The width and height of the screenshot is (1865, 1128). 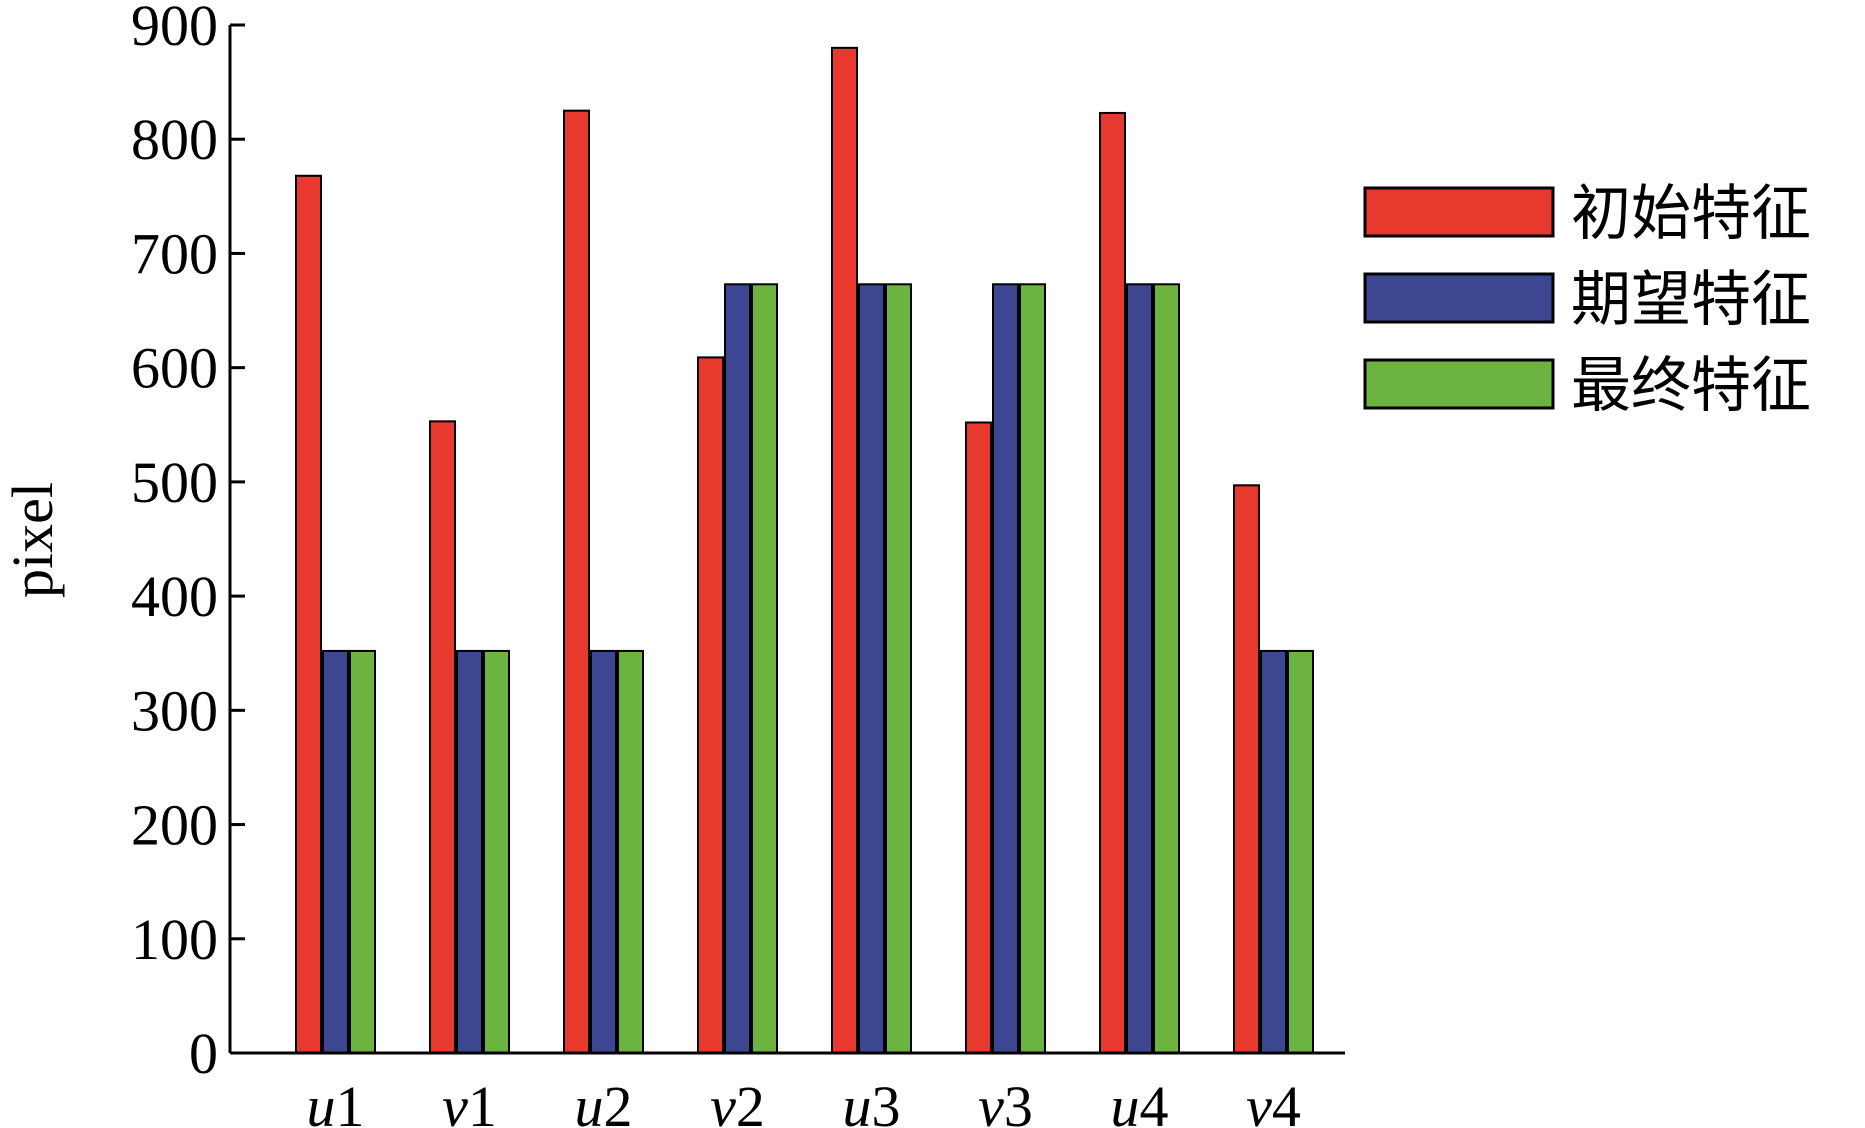 I want to click on x-tick-label: u1, so click(x=336, y=1101).